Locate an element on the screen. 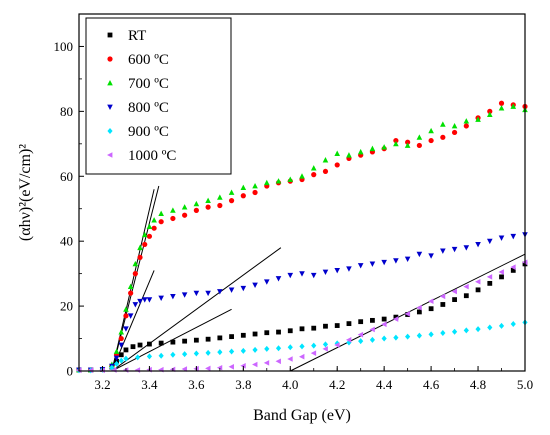  legend-label: 700 ºC is located at coordinates (148, 84).